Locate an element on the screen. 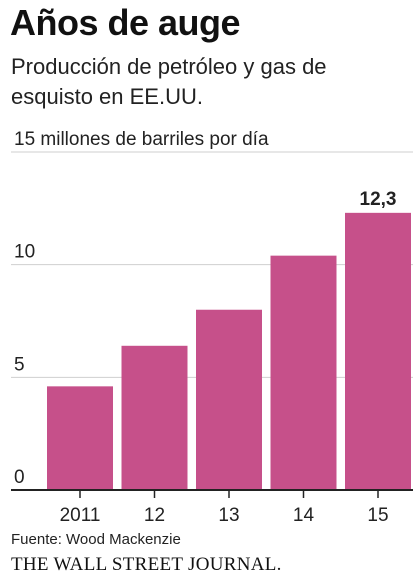 The height and width of the screenshot is (583, 420). x-tick-label: 2011 is located at coordinates (80, 515).